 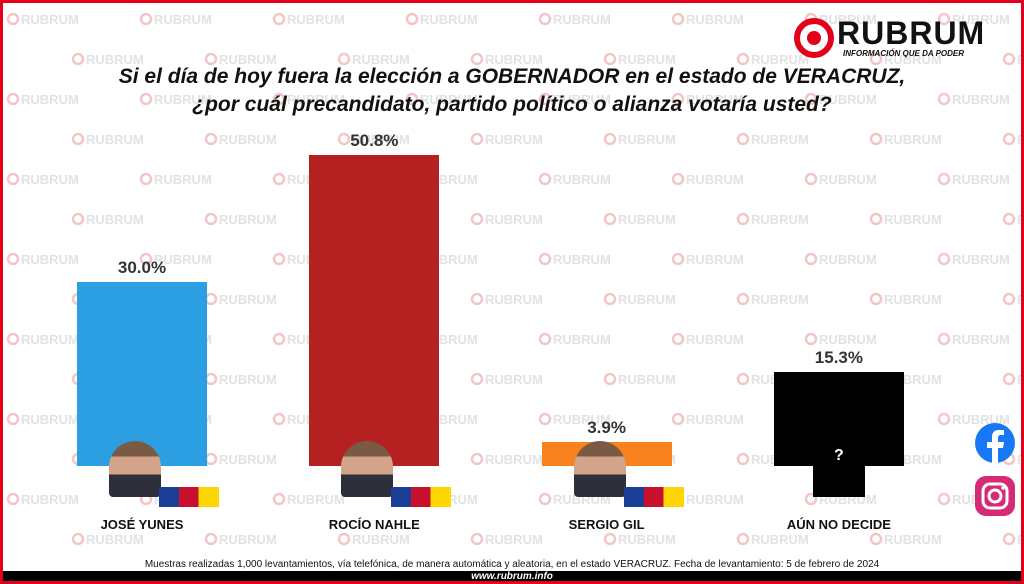 What do you see at coordinates (142, 524) in the screenshot?
I see `category-label: JOSÉ YUNES` at bounding box center [142, 524].